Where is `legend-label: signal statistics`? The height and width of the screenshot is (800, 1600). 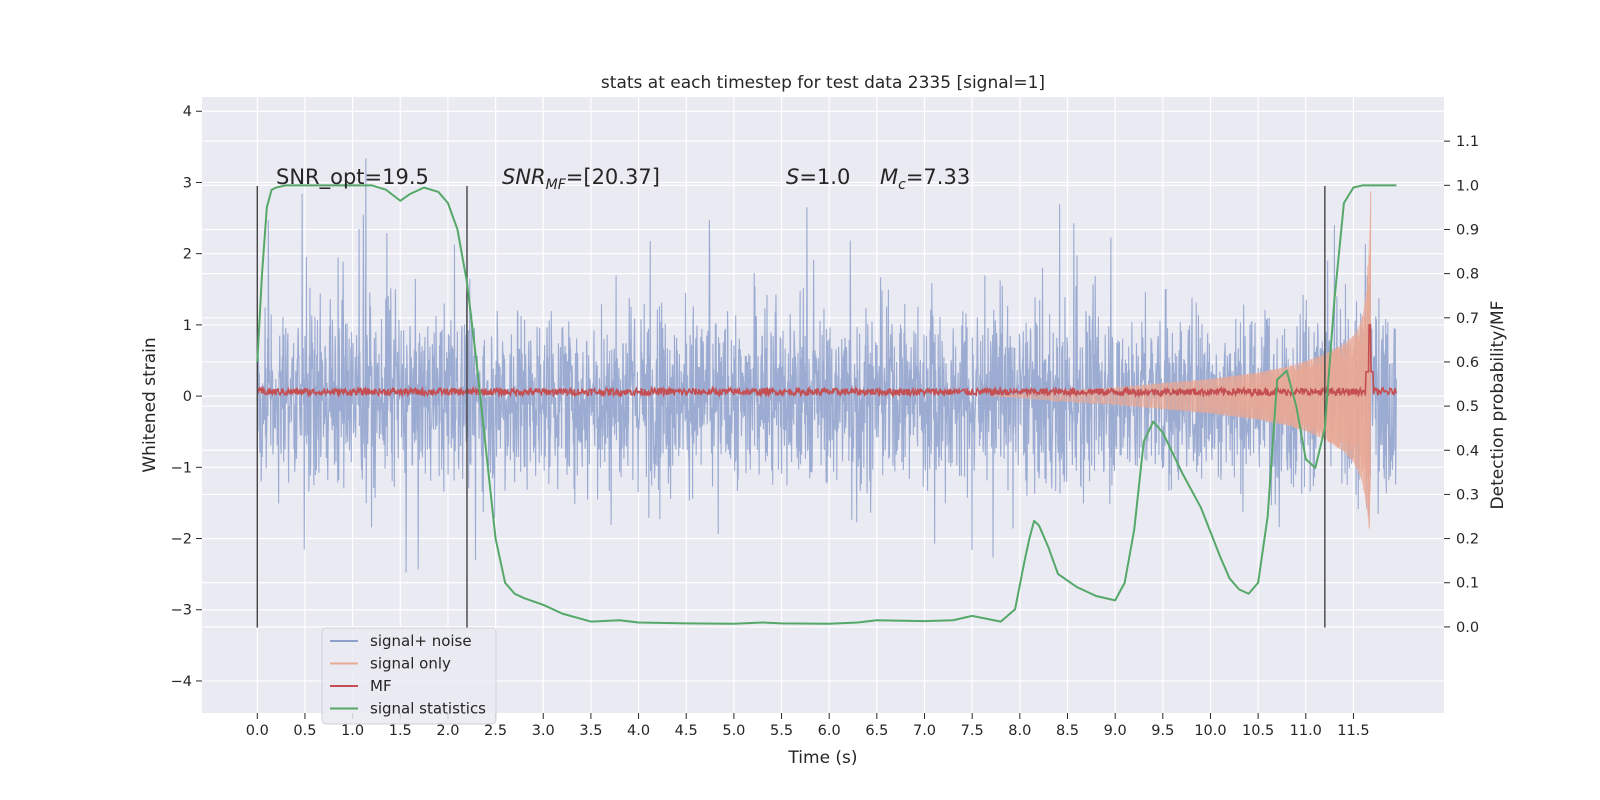 legend-label: signal statistics is located at coordinates (428, 709).